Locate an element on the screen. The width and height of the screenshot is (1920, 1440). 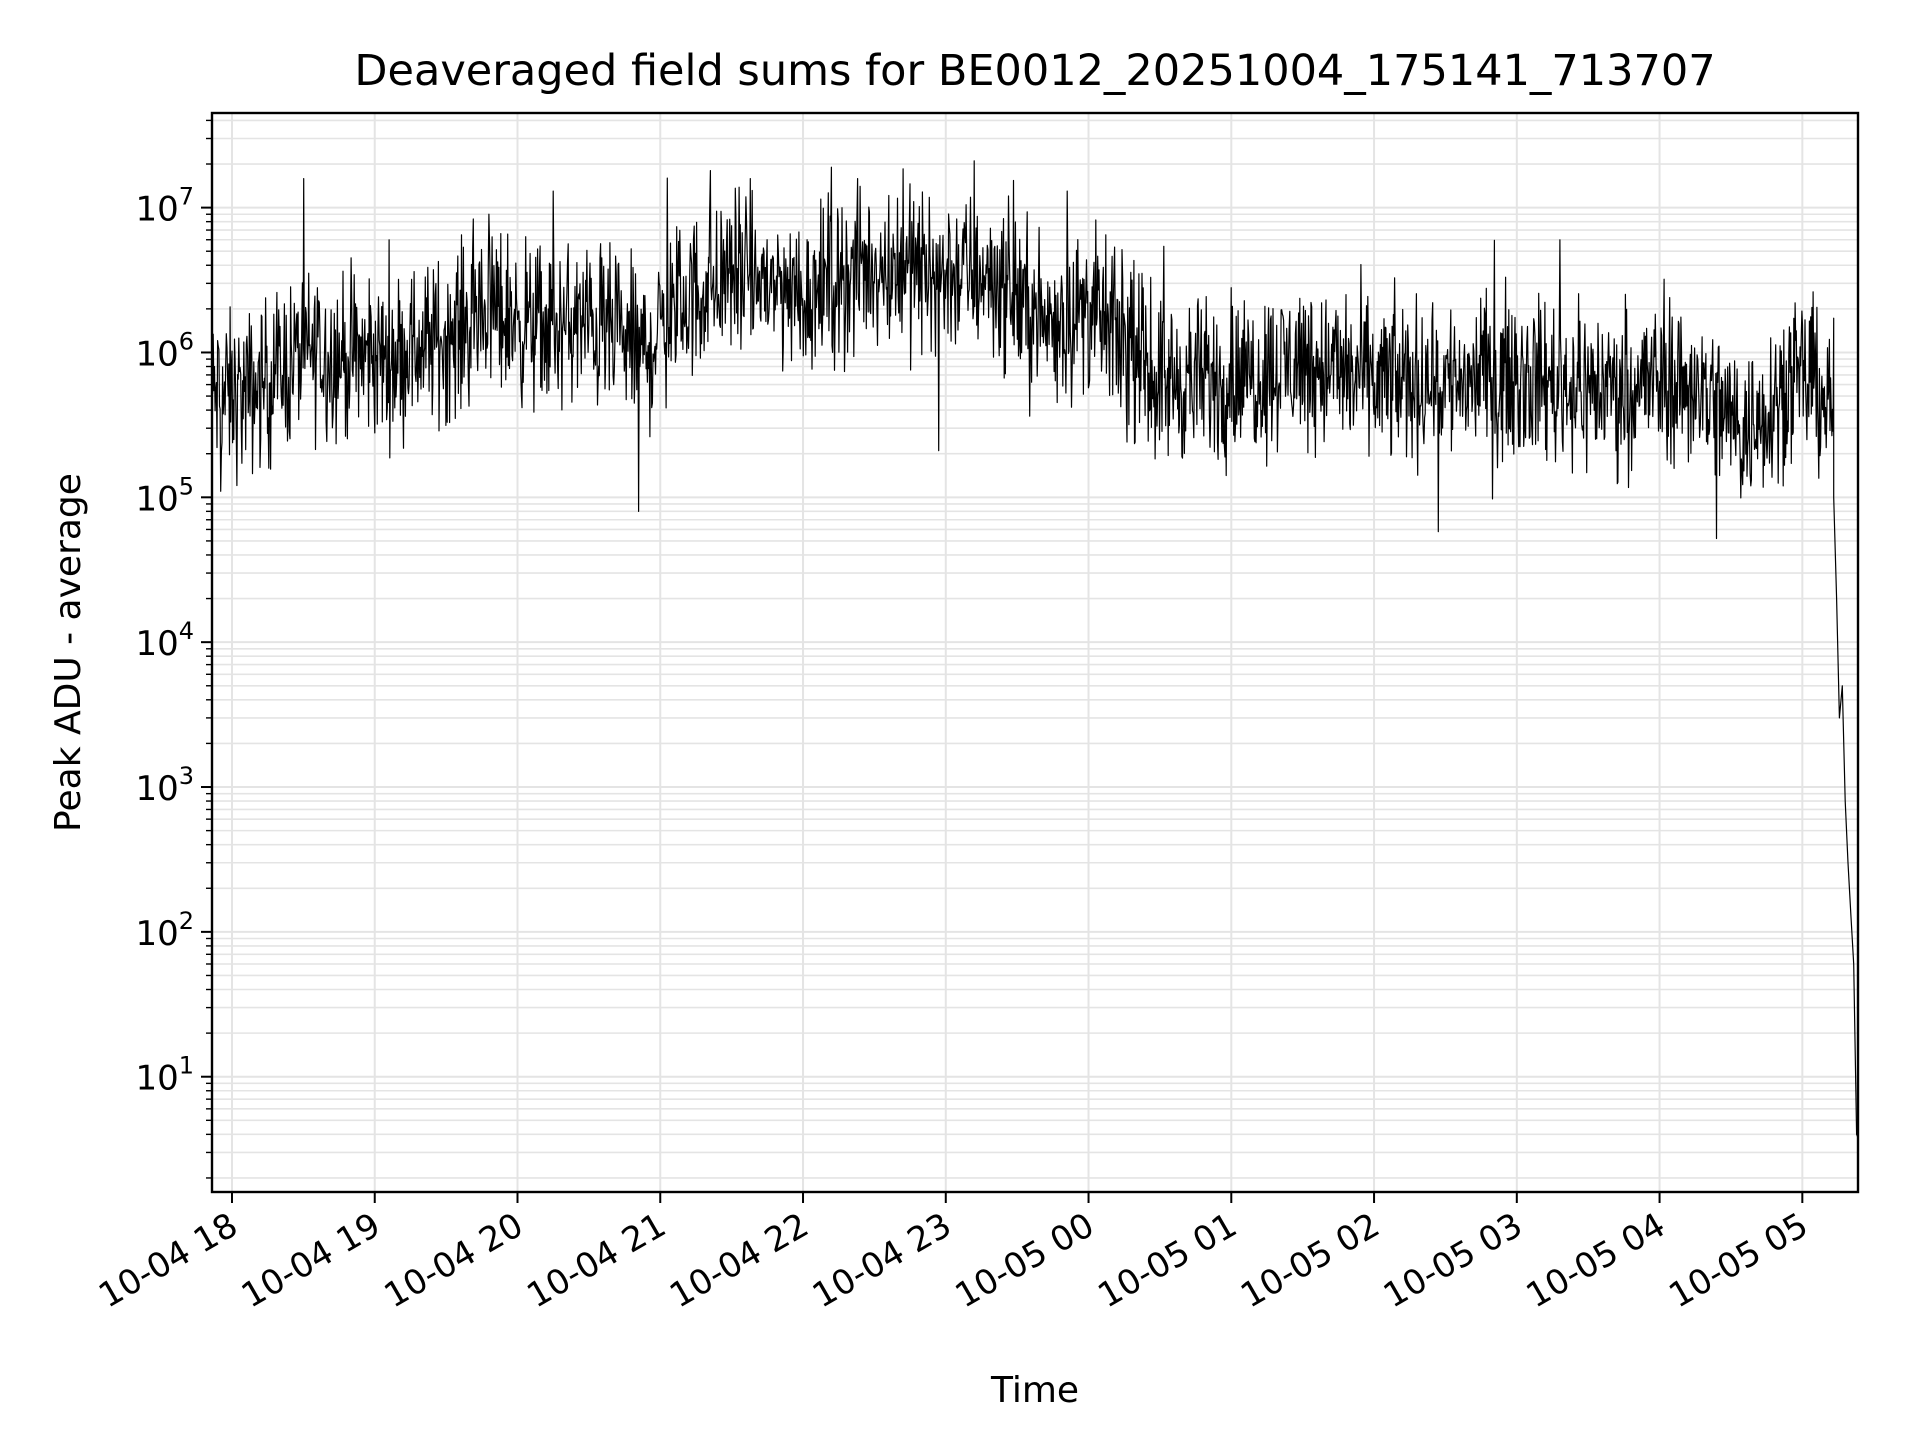
y-tick-label: 10³ is located at coordinates (164, 785).